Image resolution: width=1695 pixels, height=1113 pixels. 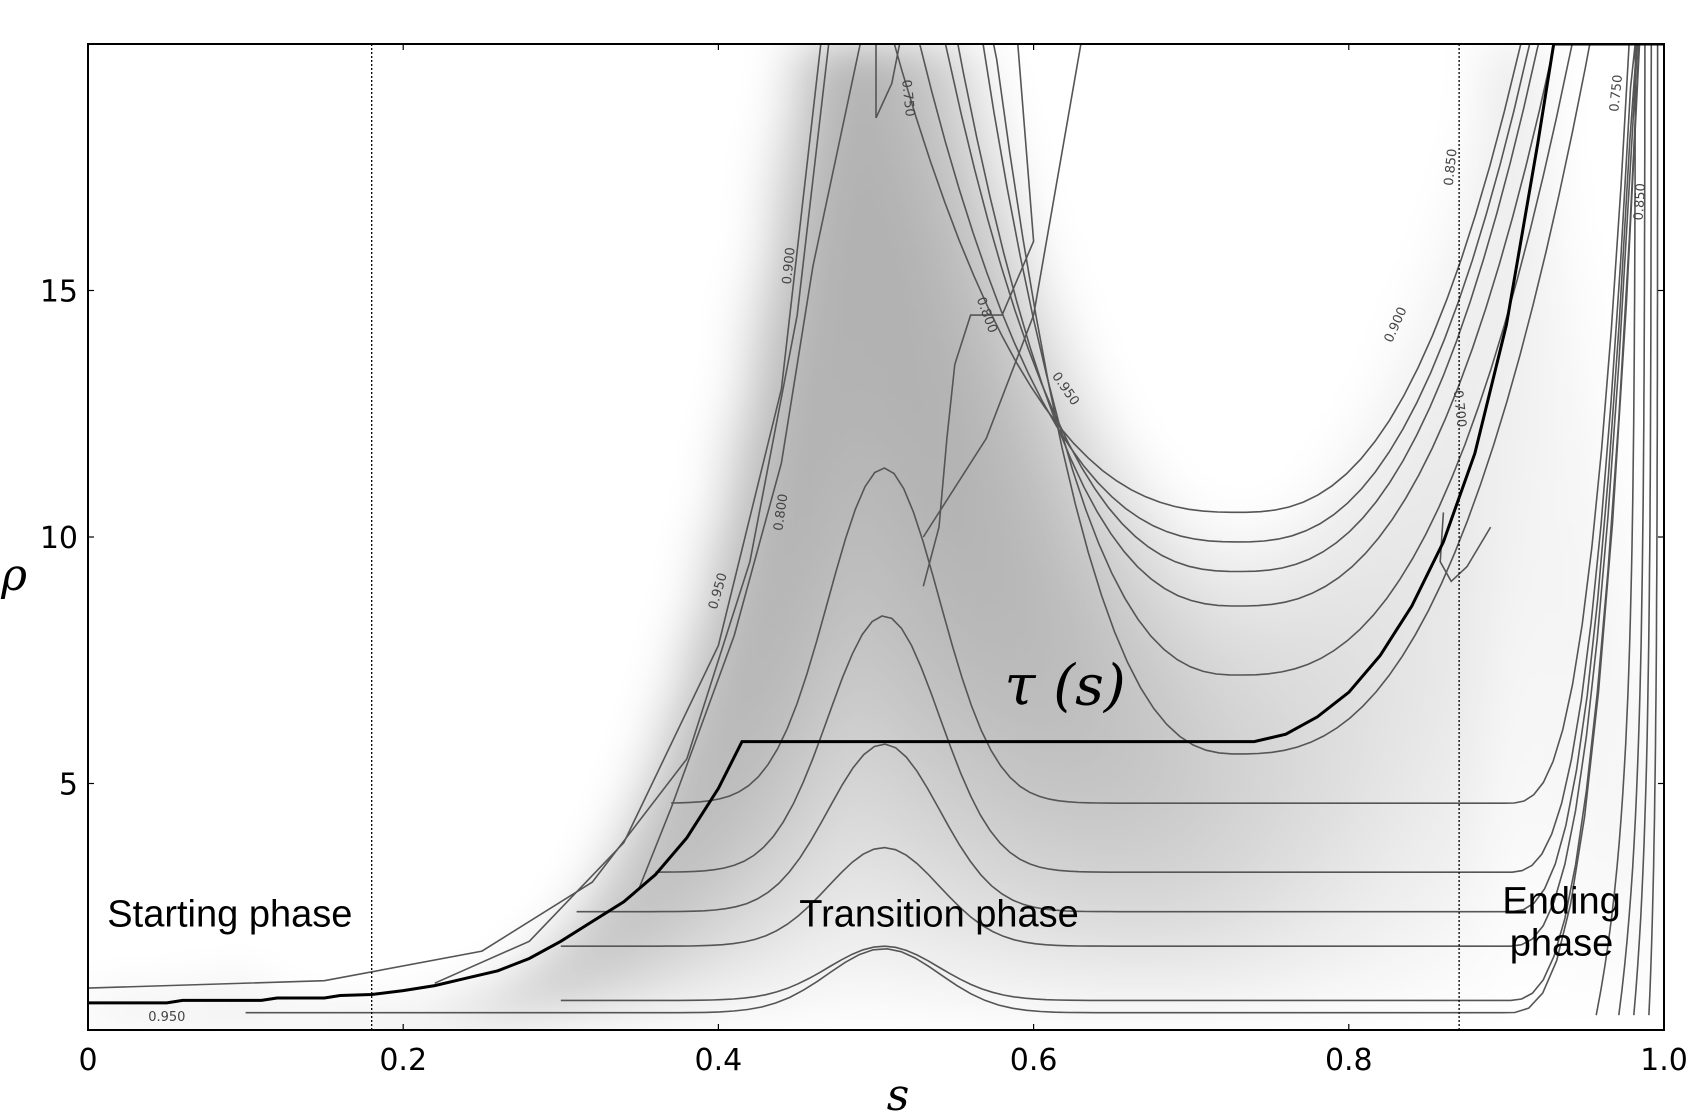 I want to click on x-tick-label: 0.2, so click(x=403, y=1060).